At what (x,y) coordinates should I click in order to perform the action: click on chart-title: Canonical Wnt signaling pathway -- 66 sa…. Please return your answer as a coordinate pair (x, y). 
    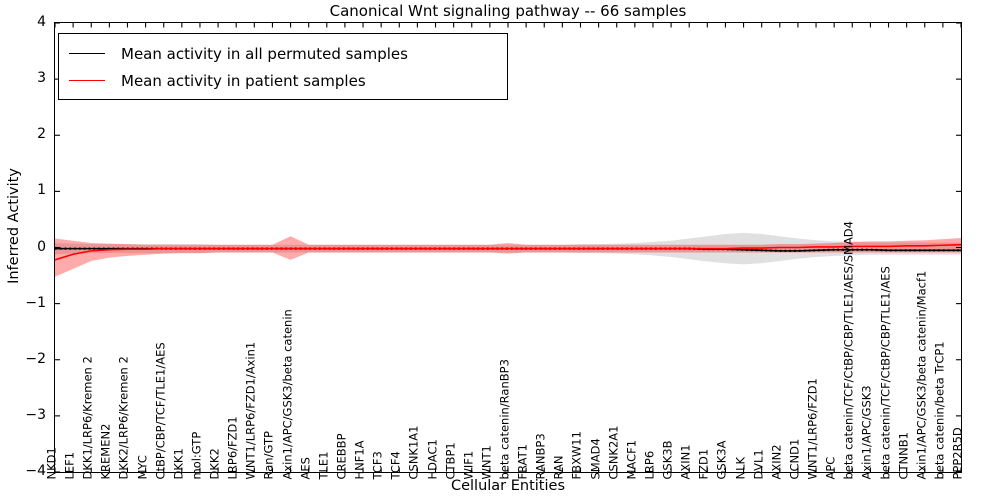
    Looking at the image, I should click on (508, 11).